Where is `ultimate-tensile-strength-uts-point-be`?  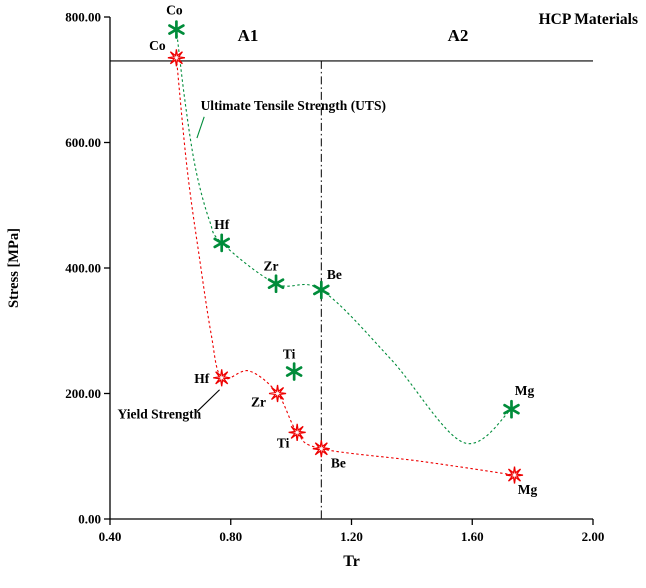
ultimate-tensile-strength-uts-point-be is located at coordinates (321, 290).